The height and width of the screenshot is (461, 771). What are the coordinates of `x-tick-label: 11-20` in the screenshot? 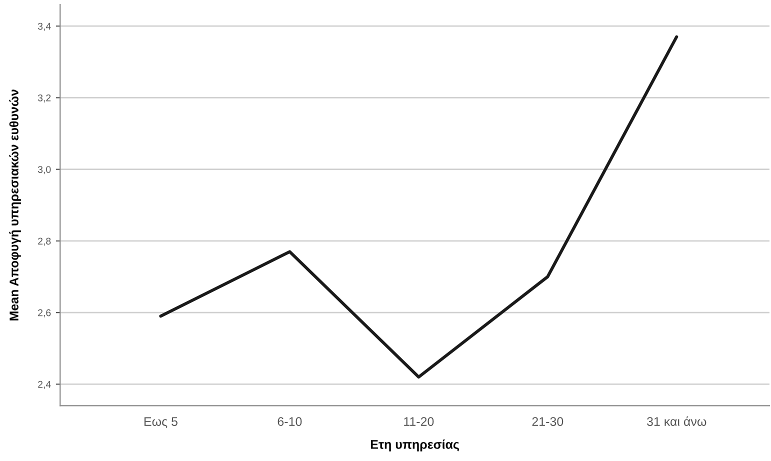 It's located at (419, 421).